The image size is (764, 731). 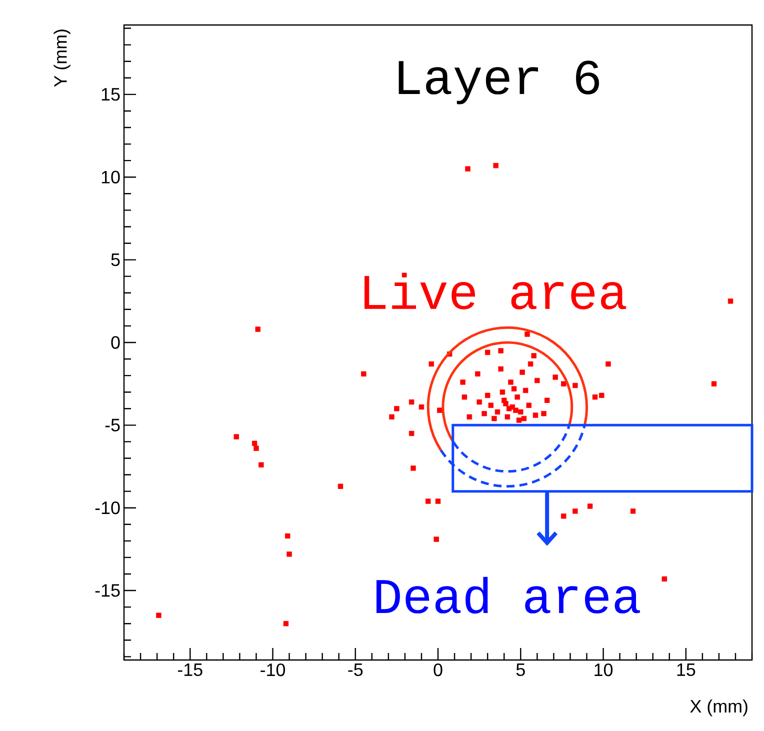 What do you see at coordinates (355, 669) in the screenshot?
I see `x-tick-label: -5` at bounding box center [355, 669].